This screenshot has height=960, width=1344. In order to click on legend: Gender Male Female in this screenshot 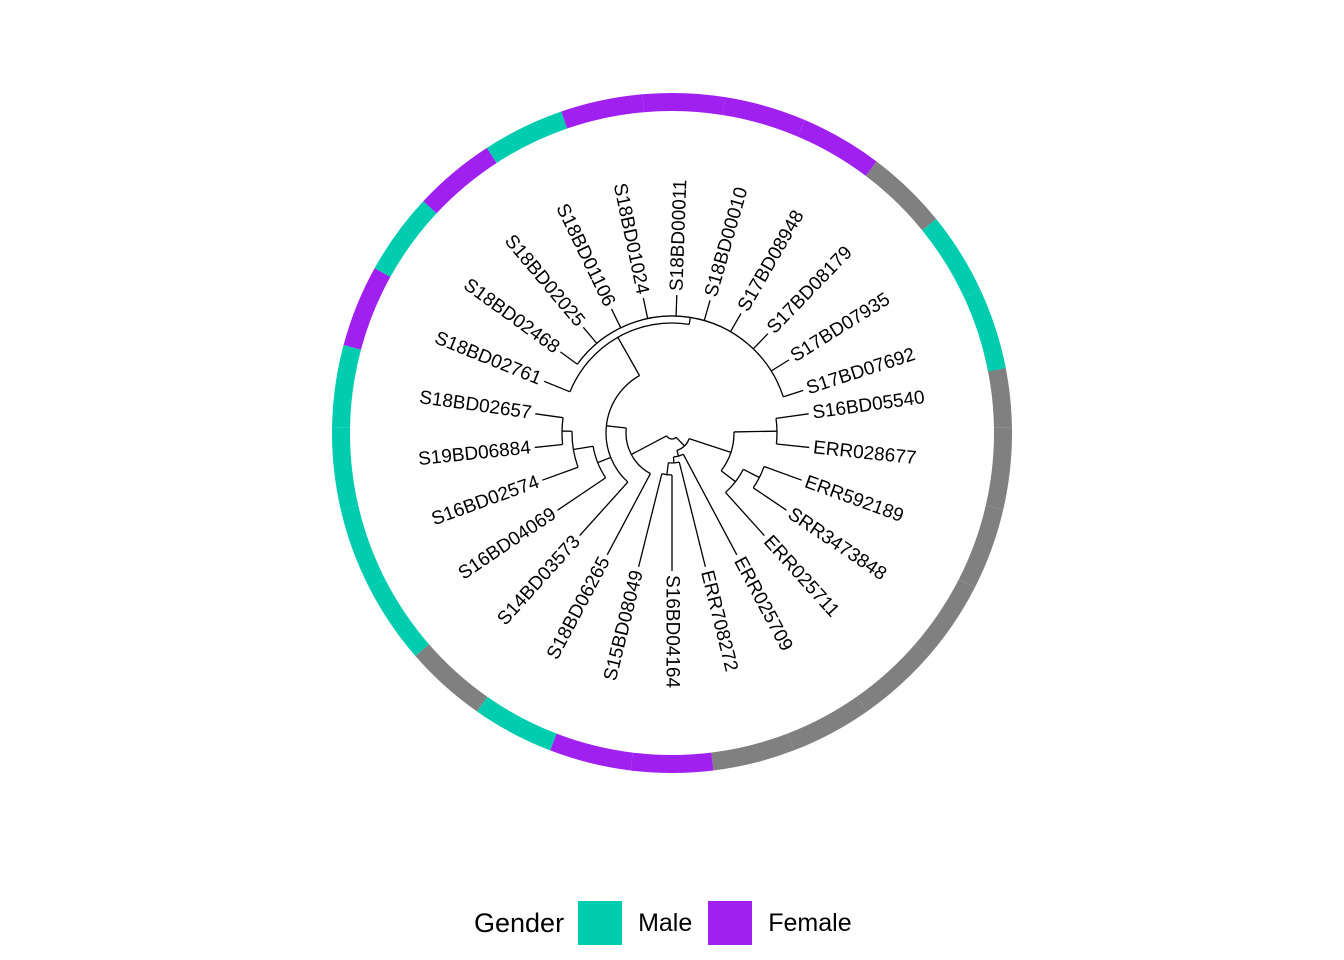, I will do `click(671, 923)`.